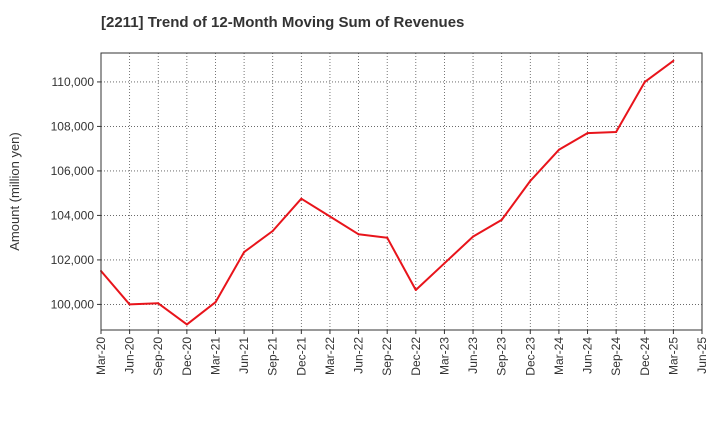 The image size is (720, 440). What do you see at coordinates (244, 355) in the screenshot?
I see `x-tick-label: Jun-21` at bounding box center [244, 355].